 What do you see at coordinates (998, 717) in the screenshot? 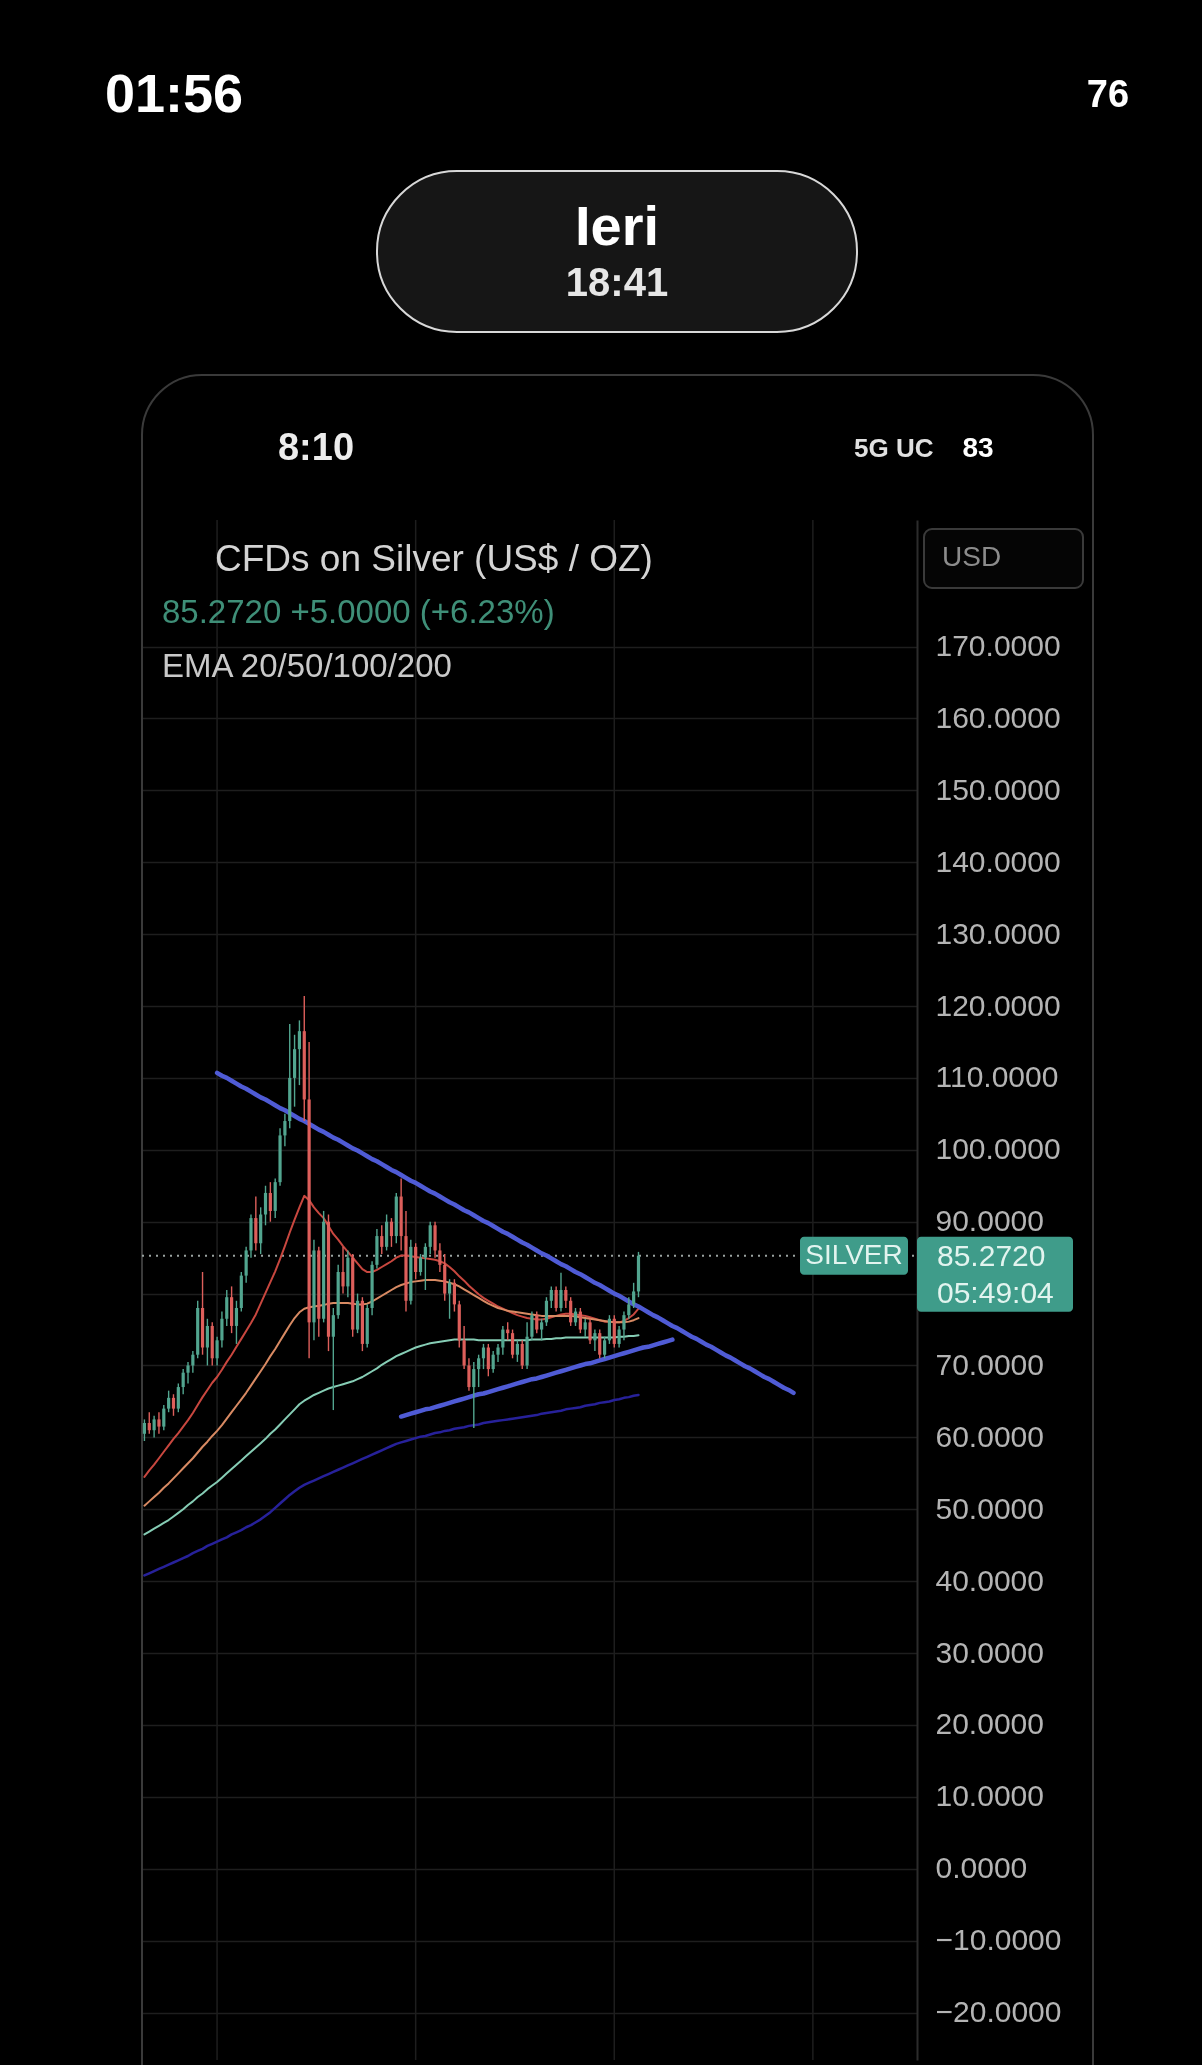
I see `y-tick-label: 160.0000` at bounding box center [998, 717].